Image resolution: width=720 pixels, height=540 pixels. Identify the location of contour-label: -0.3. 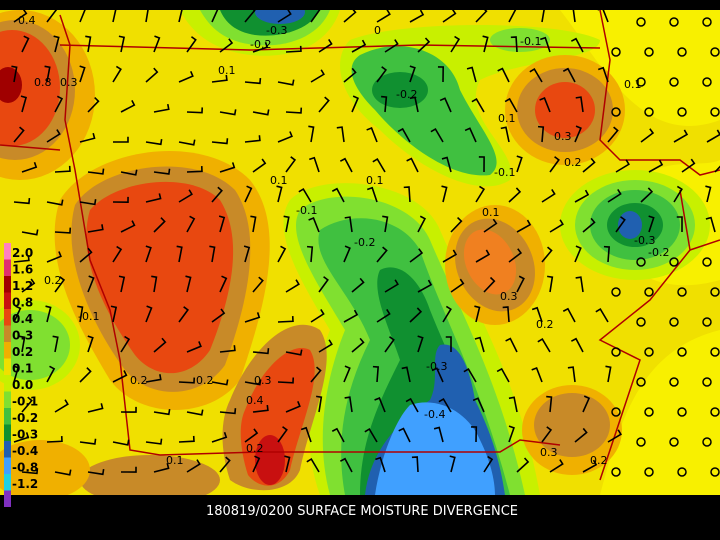
(644, 240).